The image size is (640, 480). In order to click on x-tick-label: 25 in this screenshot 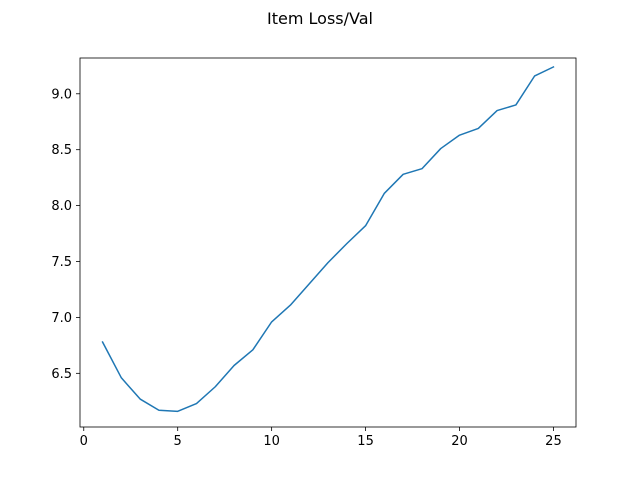, I will do `click(553, 441)`.